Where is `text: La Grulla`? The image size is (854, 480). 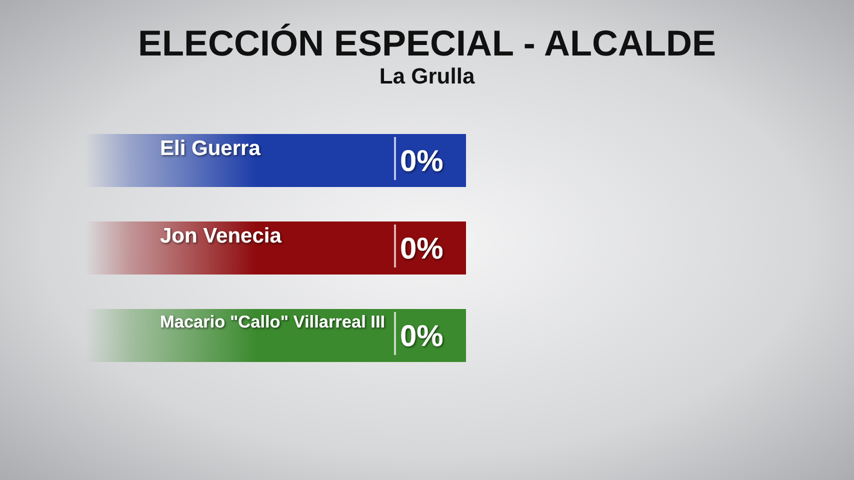 text: La Grulla is located at coordinates (427, 76).